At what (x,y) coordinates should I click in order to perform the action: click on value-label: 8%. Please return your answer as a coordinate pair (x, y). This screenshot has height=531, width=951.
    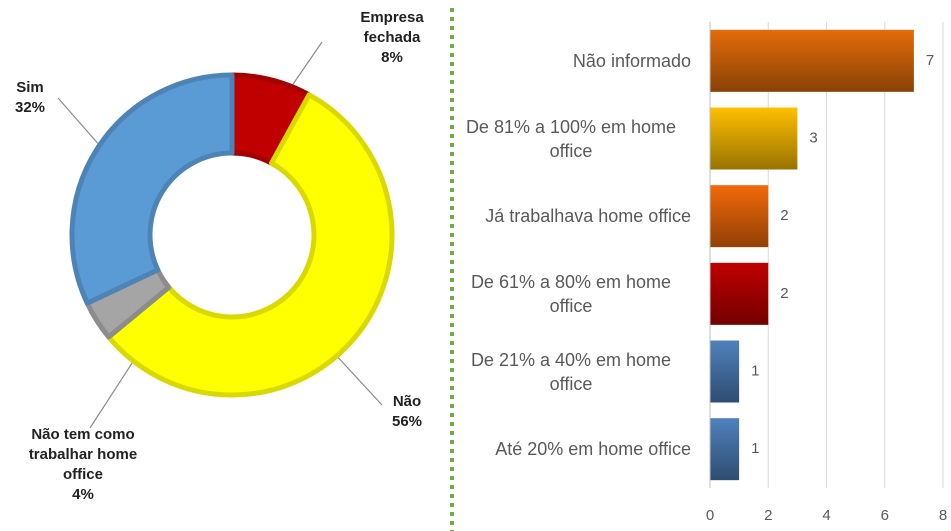
    Looking at the image, I should click on (392, 57).